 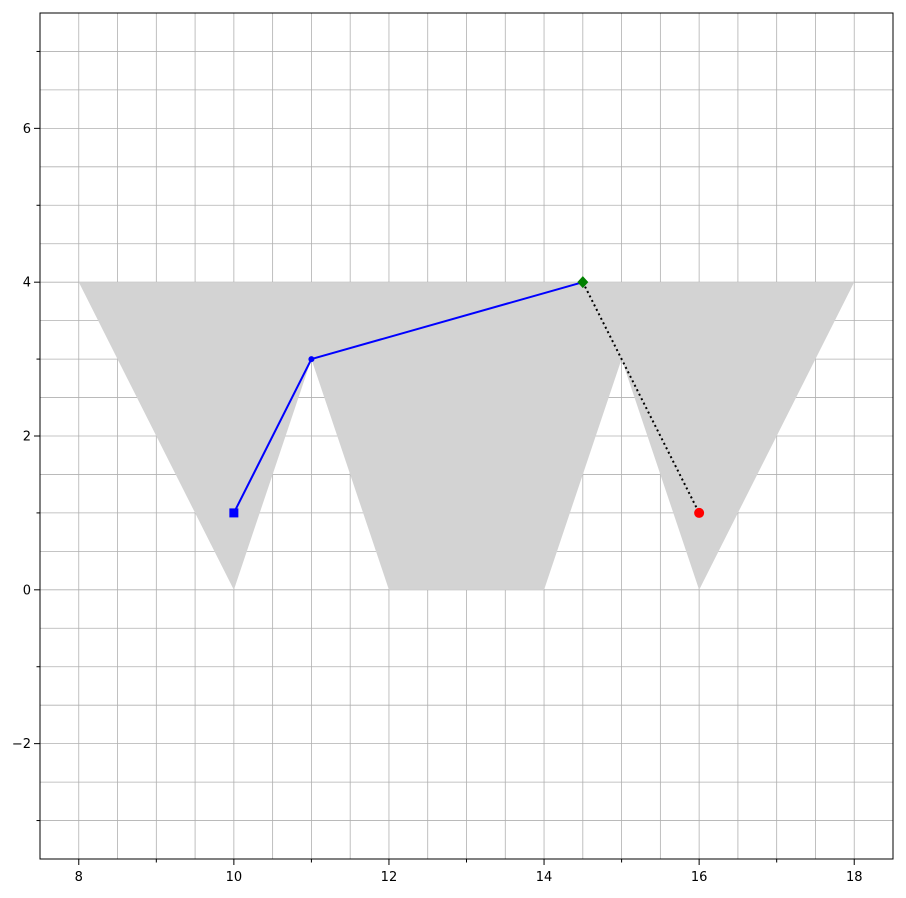 What do you see at coordinates (699, 877) in the screenshot?
I see `x-tick-label: 16` at bounding box center [699, 877].